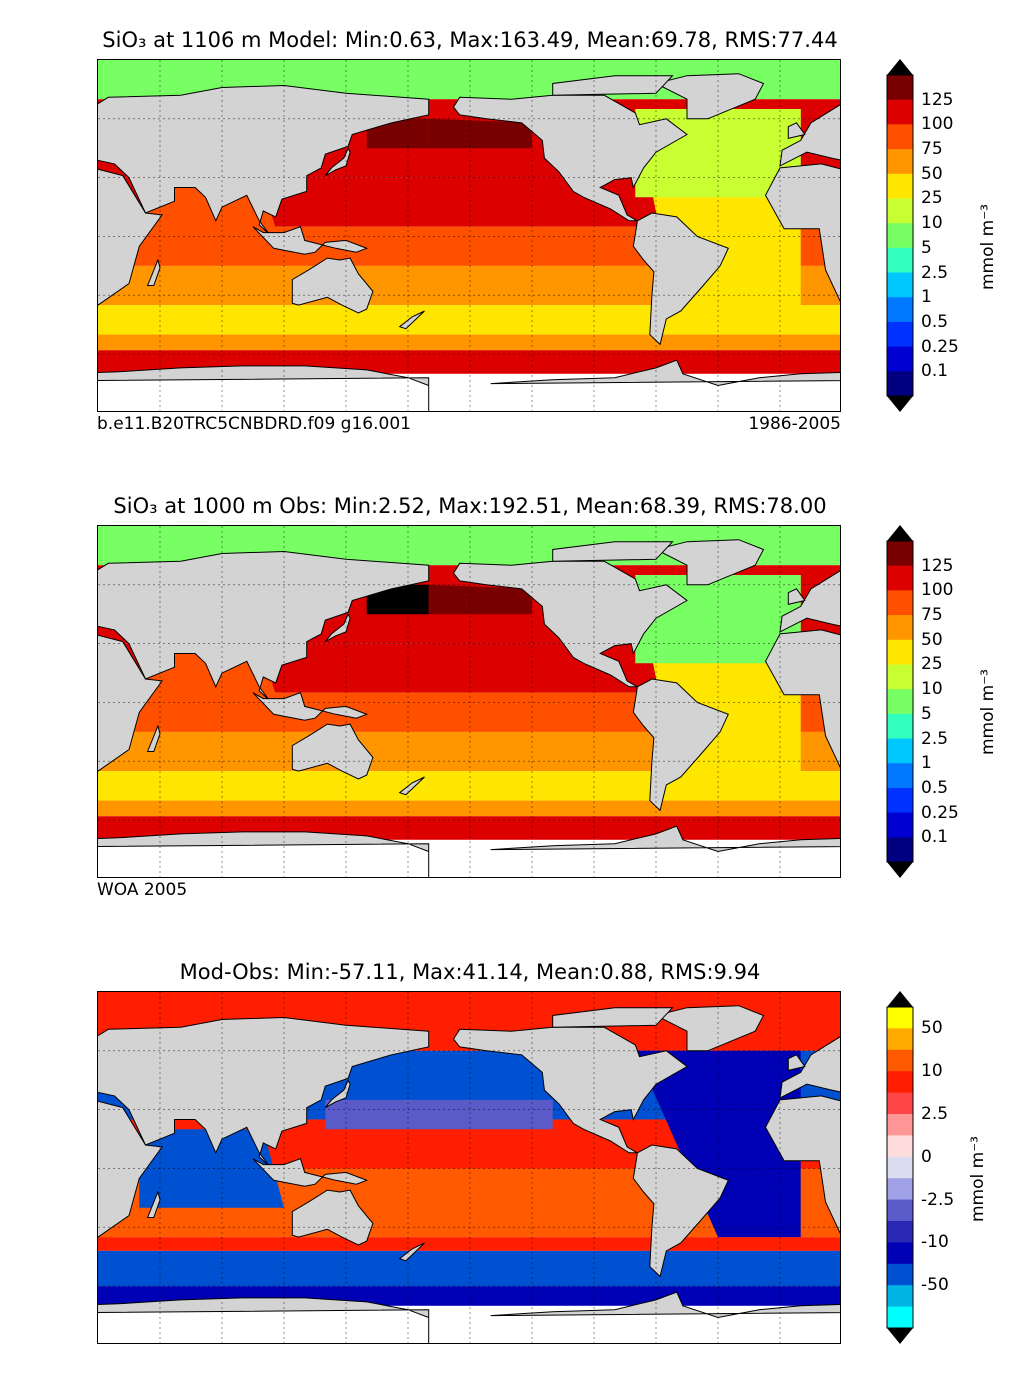 This screenshot has width=1030, height=1373. I want to click on obs-colorbar, so click(900, 701).